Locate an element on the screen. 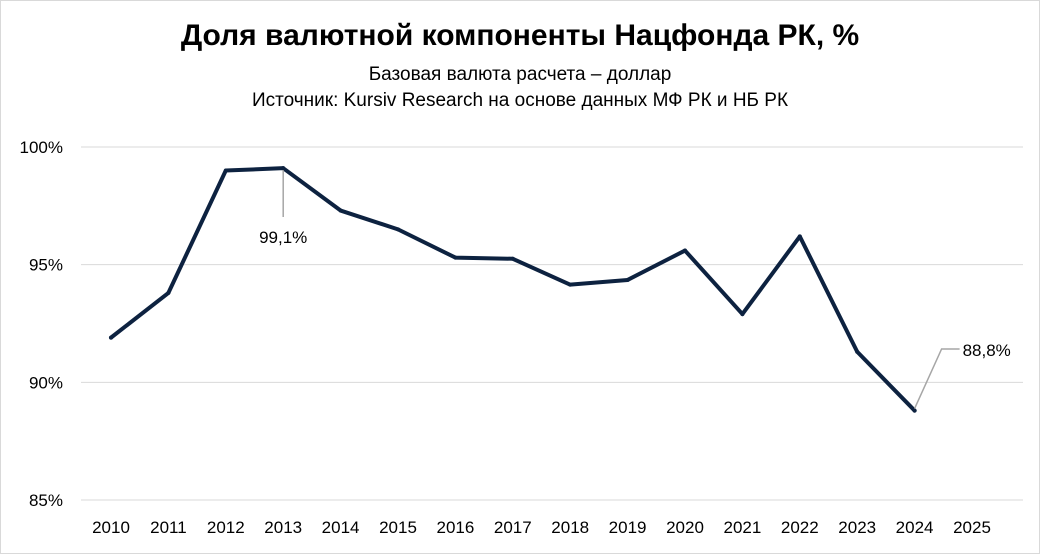  y-tick-label: 85% is located at coordinates (46, 500).